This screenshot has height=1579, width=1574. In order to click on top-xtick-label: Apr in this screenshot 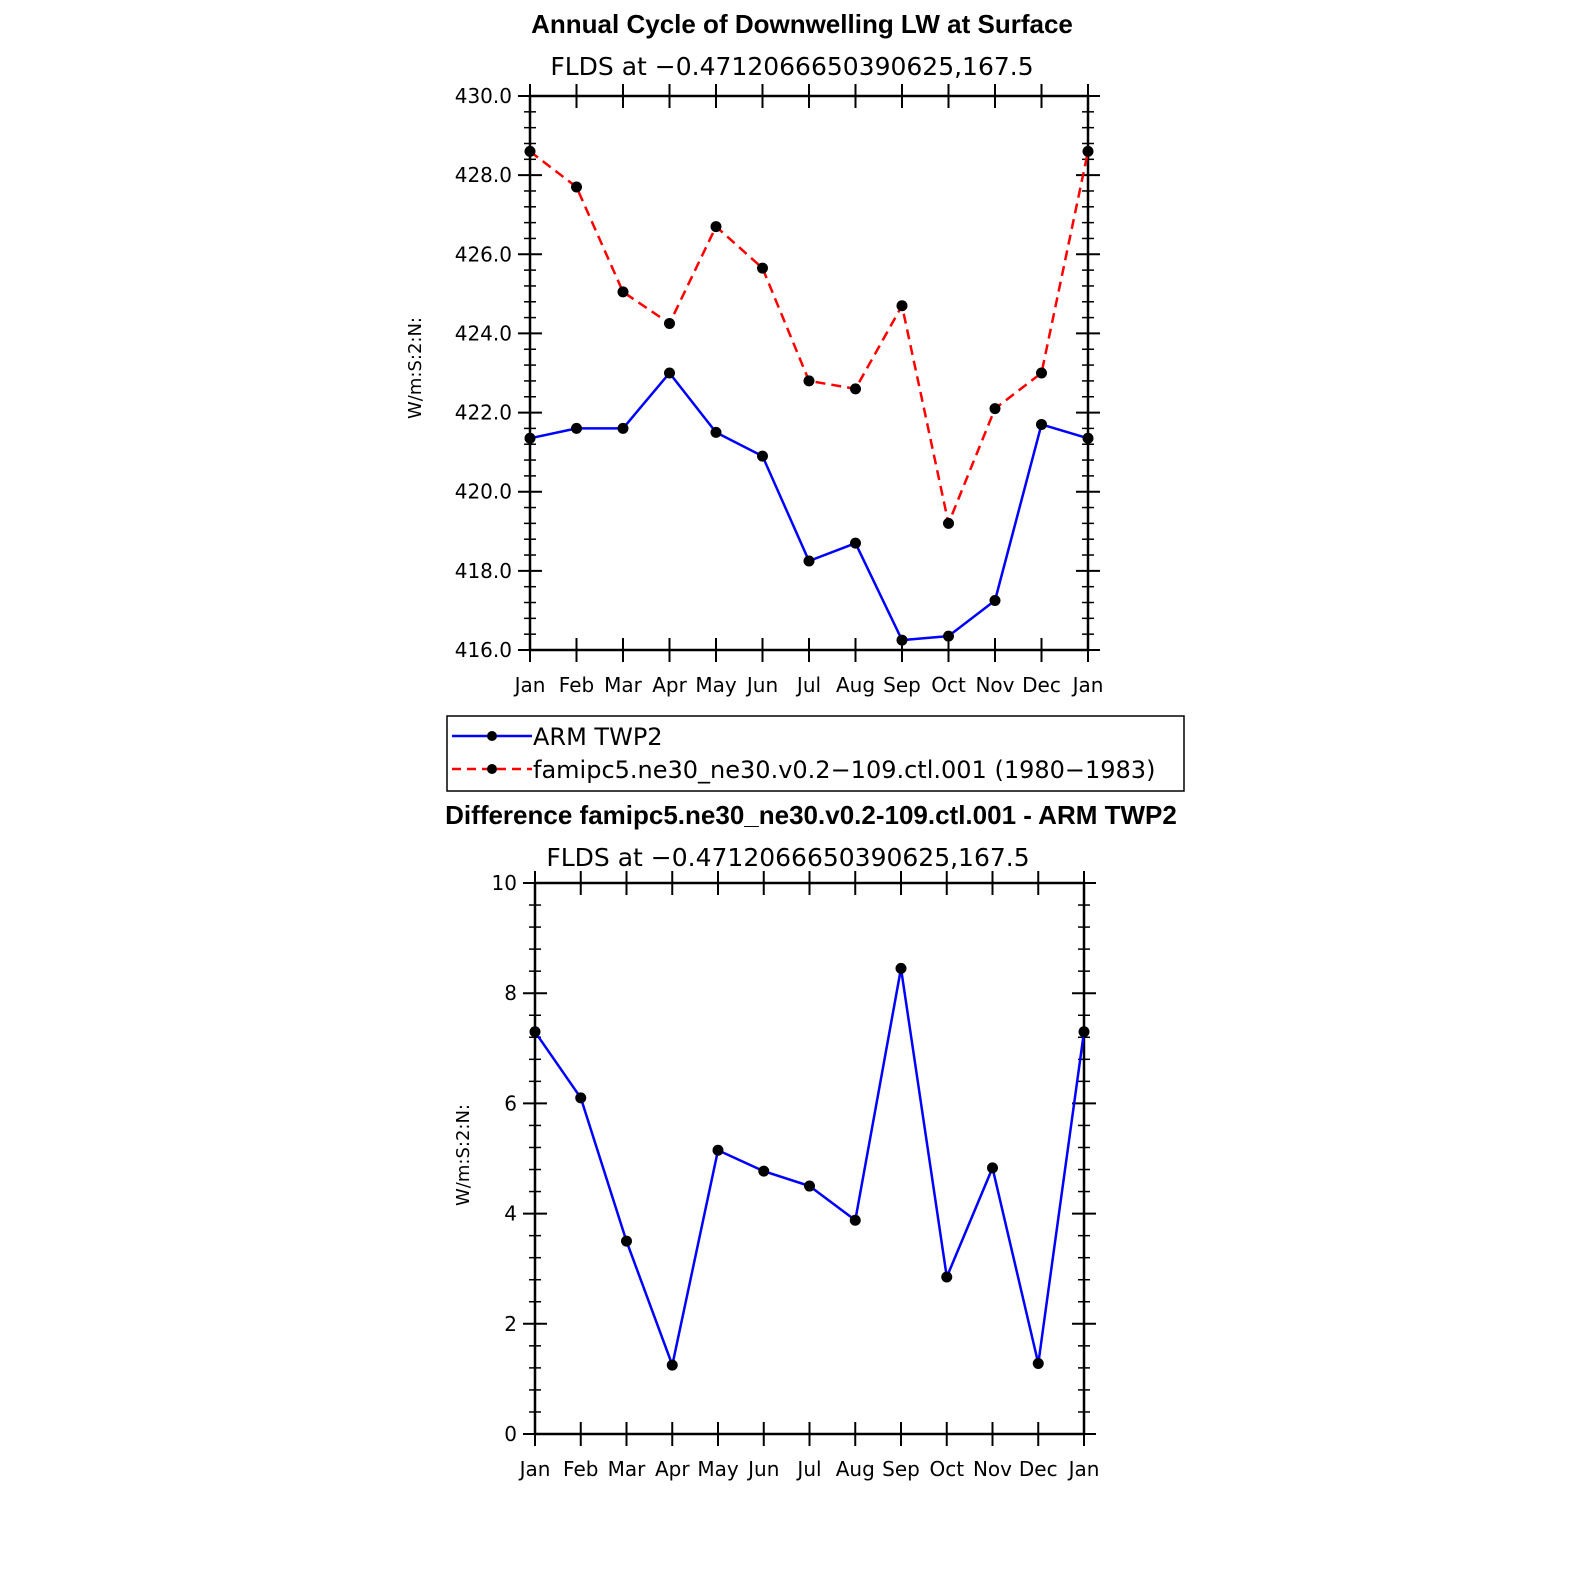, I will do `click(669, 685)`.